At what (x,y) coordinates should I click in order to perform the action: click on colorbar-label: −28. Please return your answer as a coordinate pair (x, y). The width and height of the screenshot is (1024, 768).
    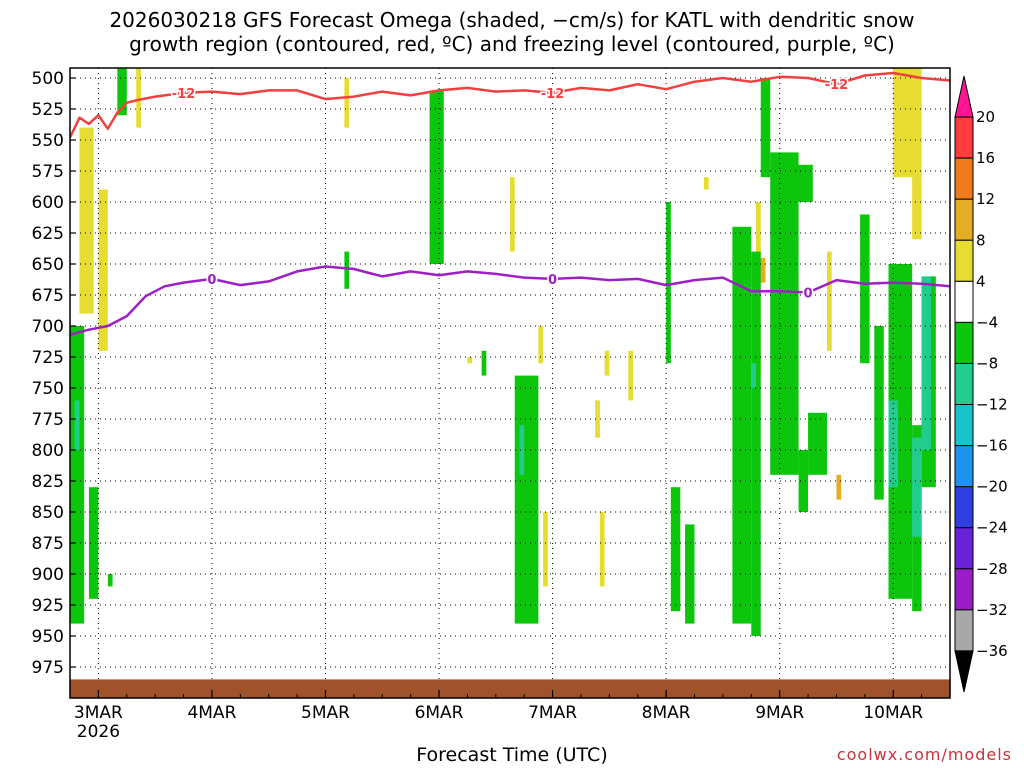
    Looking at the image, I should click on (992, 569).